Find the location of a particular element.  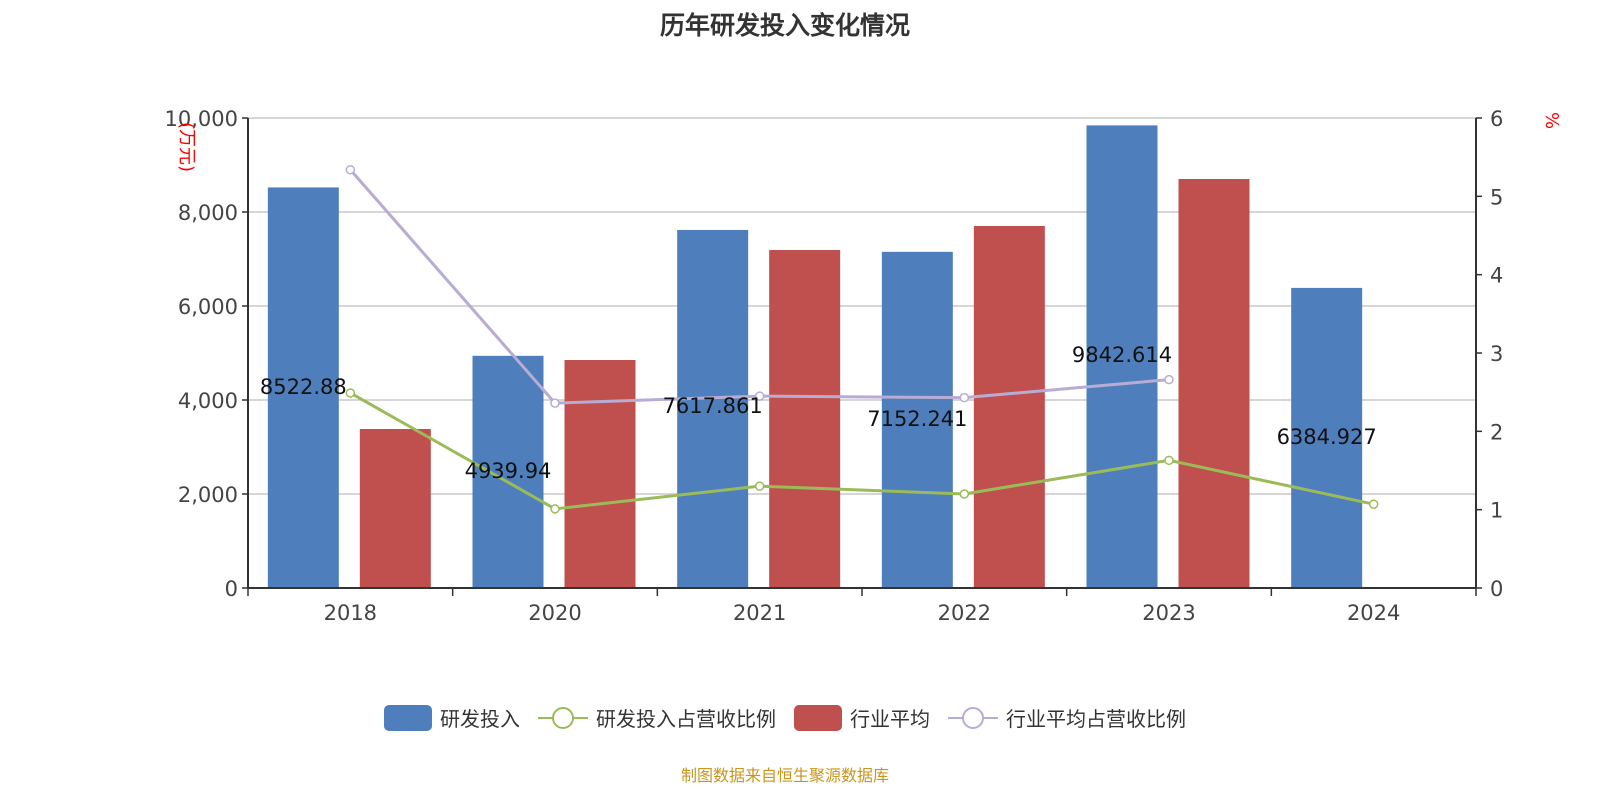

legend-label: 研发投入占营收比例 is located at coordinates (686, 719).